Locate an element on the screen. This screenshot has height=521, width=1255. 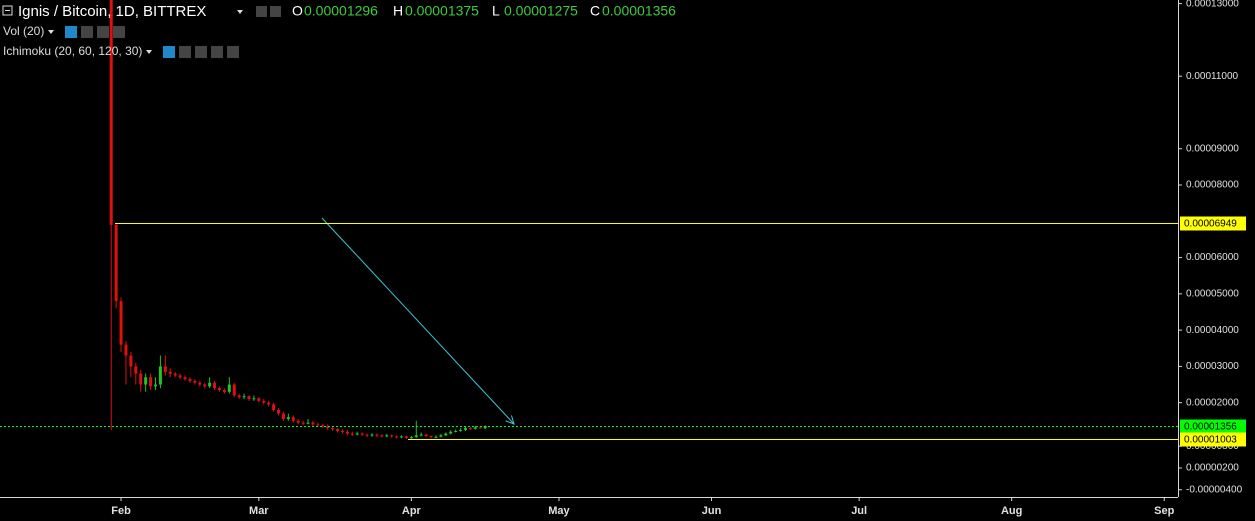
y-tick-label: -0.00000400 is located at coordinates (1214, 489).